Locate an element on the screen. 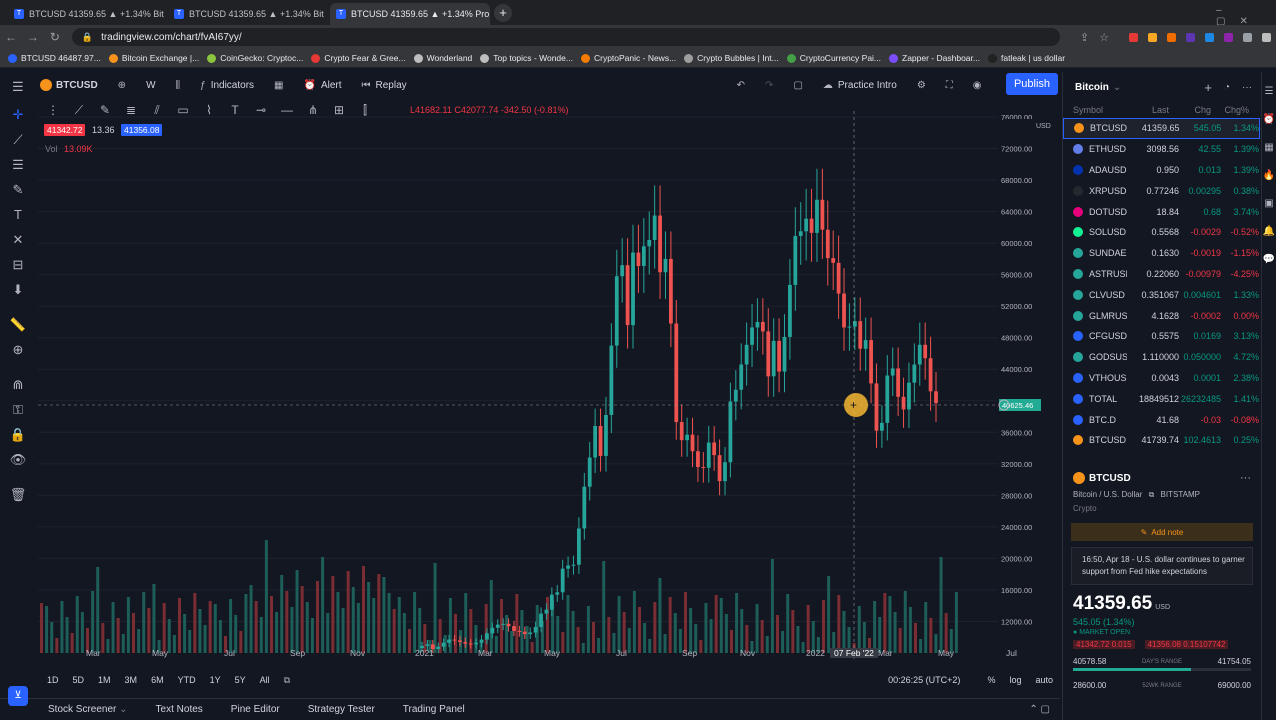  compare-add-icon: ⊕ is located at coordinates (122, 85).